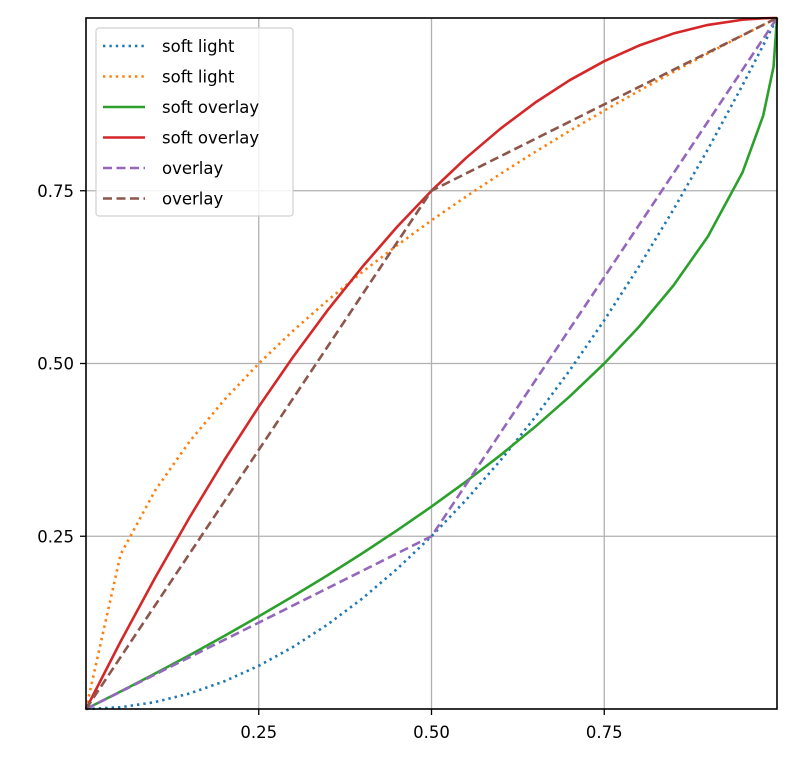  I want to click on y-tick-label: 0.50, so click(55, 364).